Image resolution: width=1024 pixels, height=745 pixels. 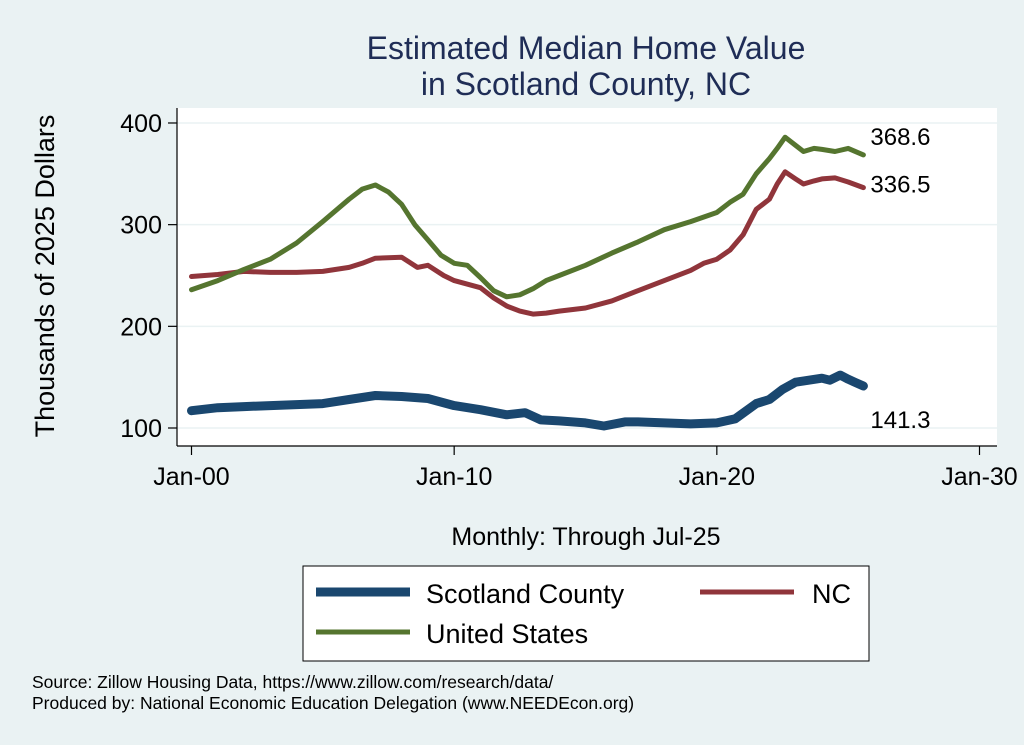 I want to click on x-tick-label-Jan-00: Jan-00, so click(x=191, y=477).